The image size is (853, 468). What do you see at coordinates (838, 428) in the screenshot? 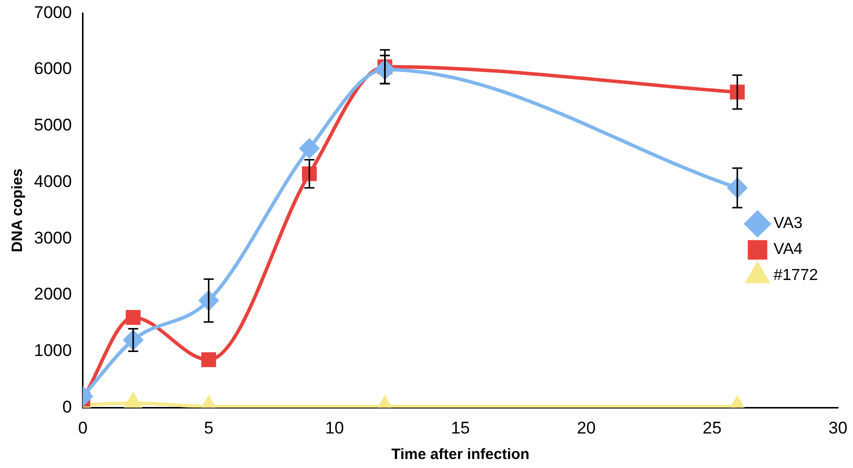
I see `x-tick-label: 30` at bounding box center [838, 428].